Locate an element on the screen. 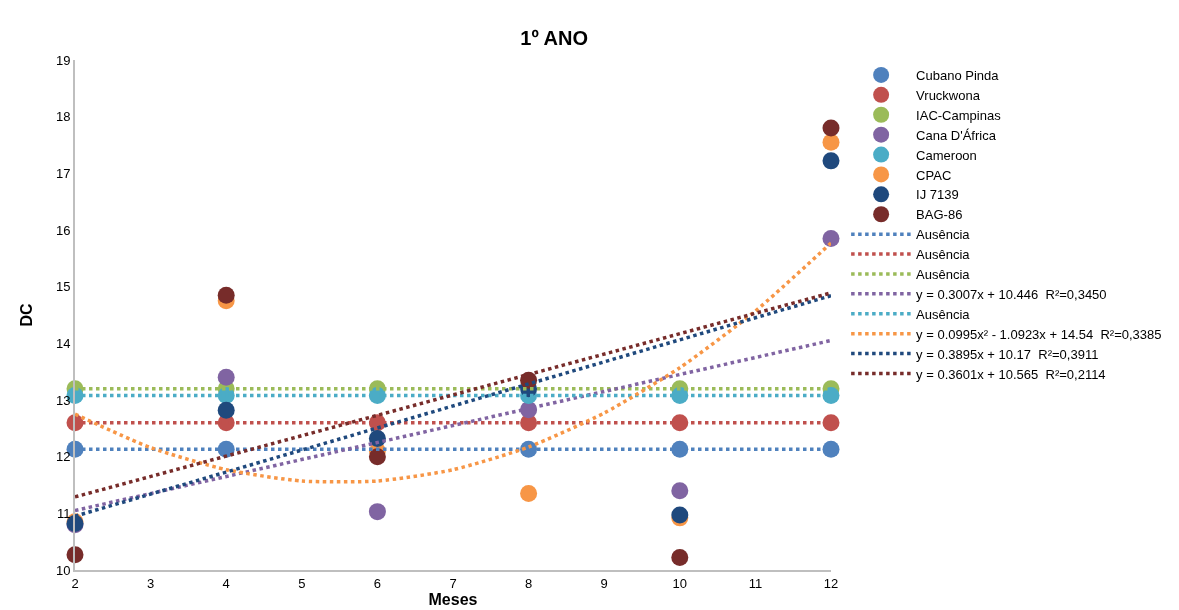  legend-label: IJ 7139 is located at coordinates (937, 195).